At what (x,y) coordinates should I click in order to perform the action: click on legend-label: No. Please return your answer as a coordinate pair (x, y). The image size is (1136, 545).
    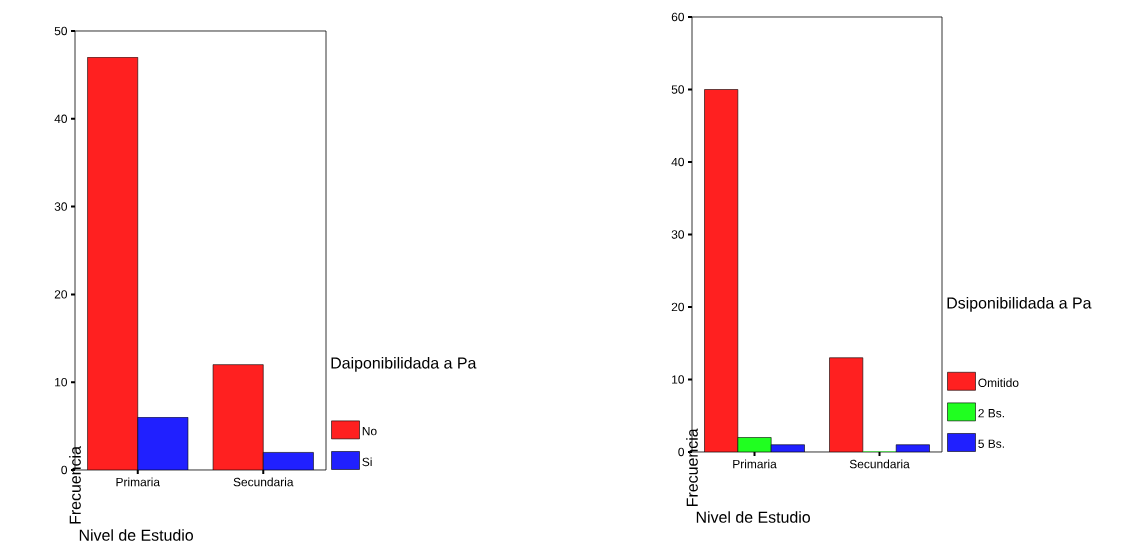
    Looking at the image, I should click on (369, 431).